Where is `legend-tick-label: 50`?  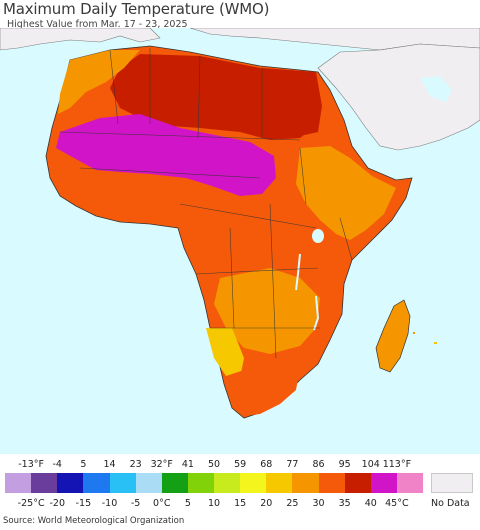 legend-tick-label: 50 is located at coordinates (214, 464).